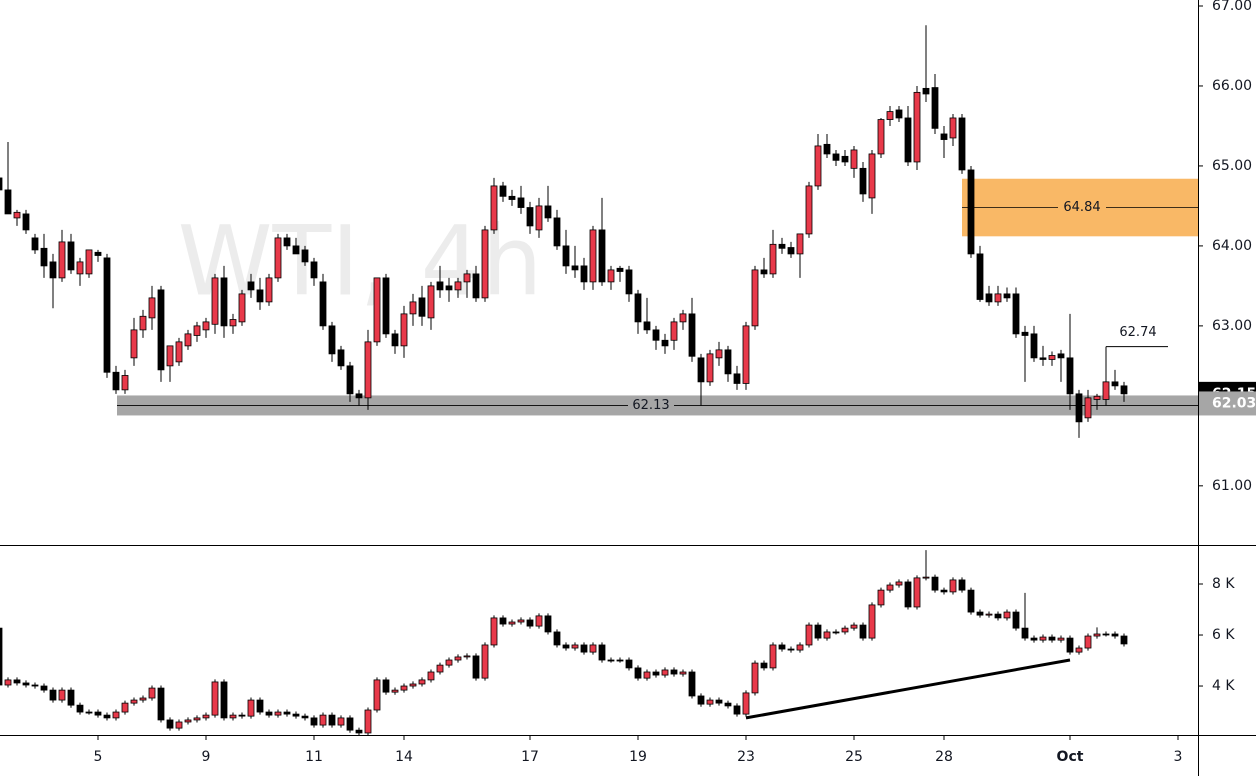 Image resolution: width=1256 pixels, height=776 pixels. What do you see at coordinates (98, 757) in the screenshot?
I see `x-tick-label: 5` at bounding box center [98, 757].